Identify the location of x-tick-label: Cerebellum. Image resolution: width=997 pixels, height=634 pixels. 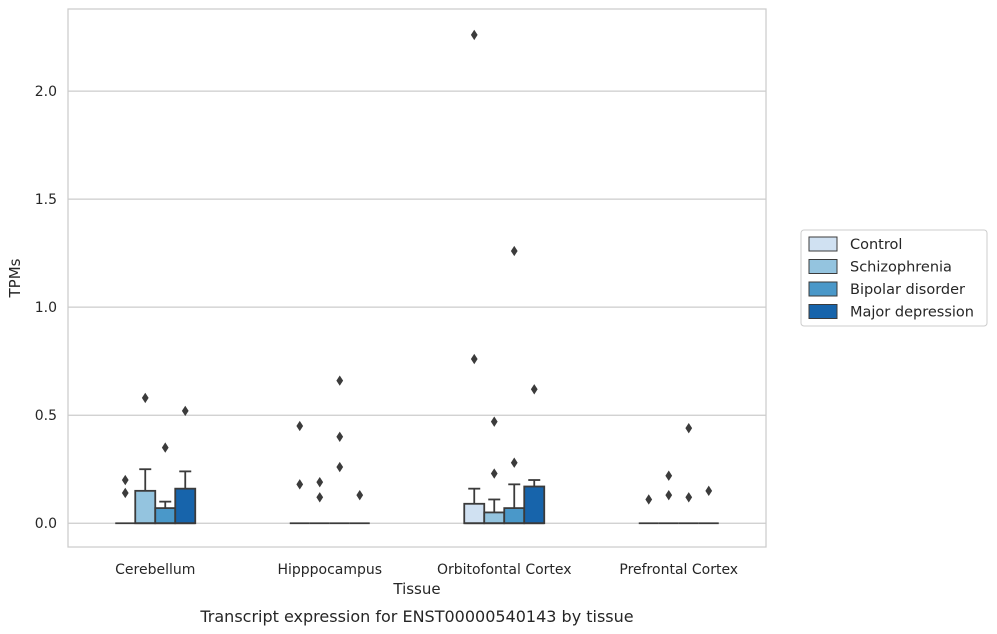
(155, 570).